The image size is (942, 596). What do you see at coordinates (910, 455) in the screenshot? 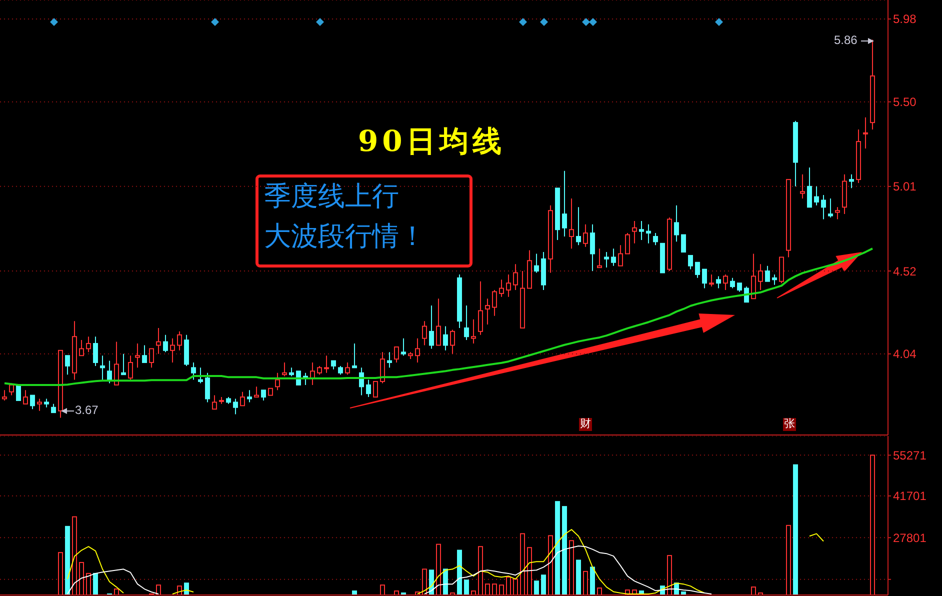
I see `y-tick-label: 55271` at bounding box center [910, 455].